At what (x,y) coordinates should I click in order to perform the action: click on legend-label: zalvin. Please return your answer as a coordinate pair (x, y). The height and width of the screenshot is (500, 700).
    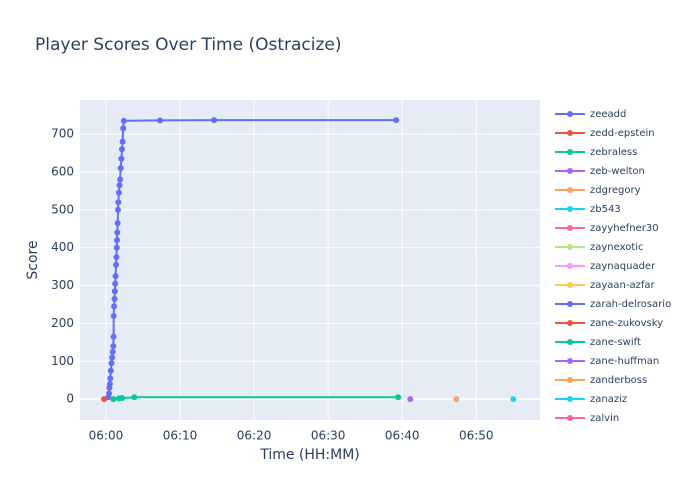
    Looking at the image, I should click on (604, 418).